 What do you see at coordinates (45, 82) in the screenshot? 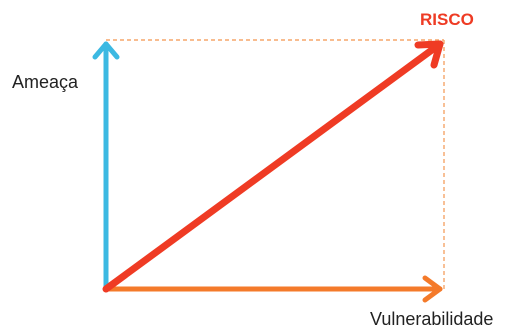
I see `threat-label: Ameaça` at bounding box center [45, 82].